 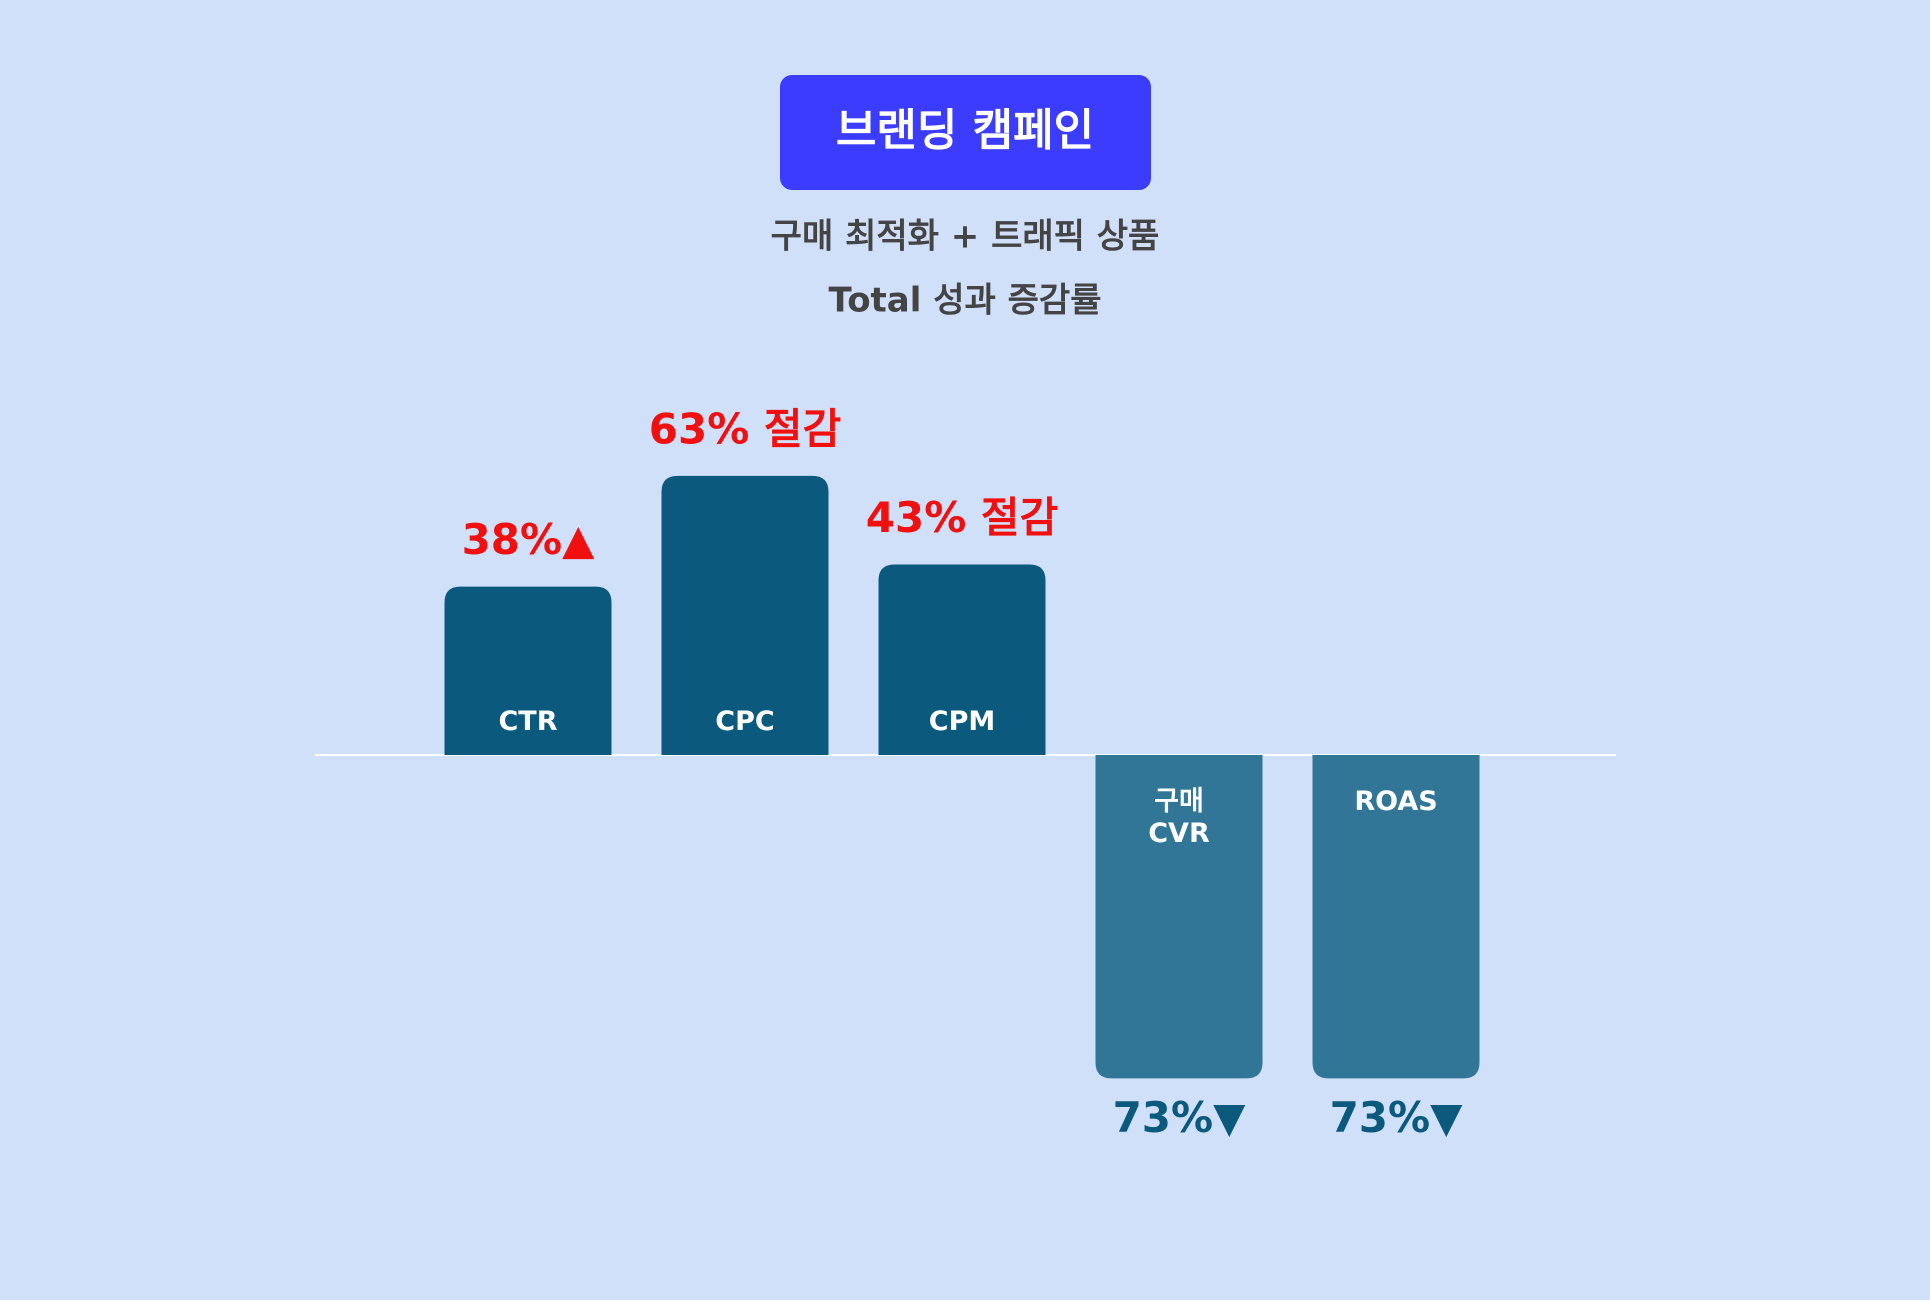 I want to click on subtitle: Total 성과 증감률, so click(x=965, y=301).